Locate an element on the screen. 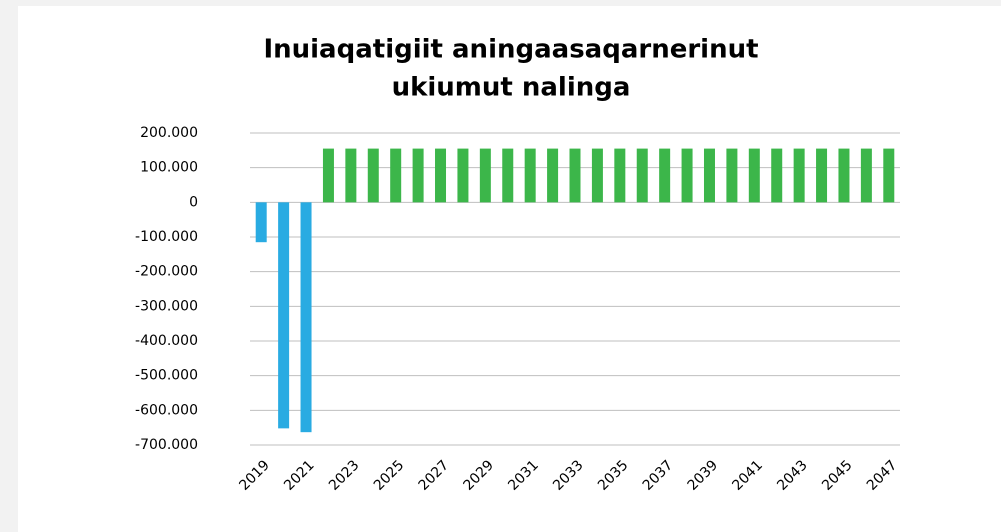  y-tick-label: -500.000 is located at coordinates (166, 376).